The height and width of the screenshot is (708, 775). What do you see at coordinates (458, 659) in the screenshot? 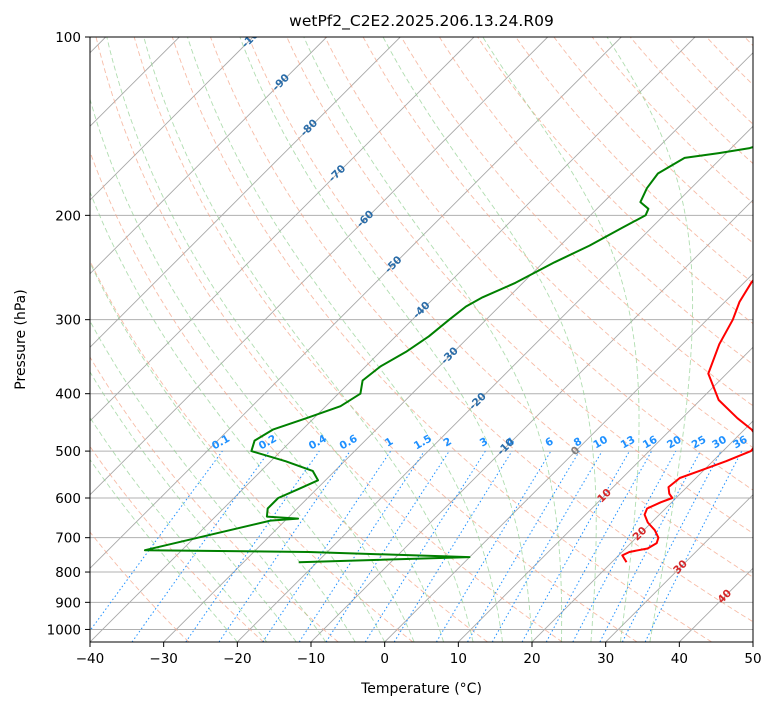
I see `x-tick-label: 10` at bounding box center [458, 659].